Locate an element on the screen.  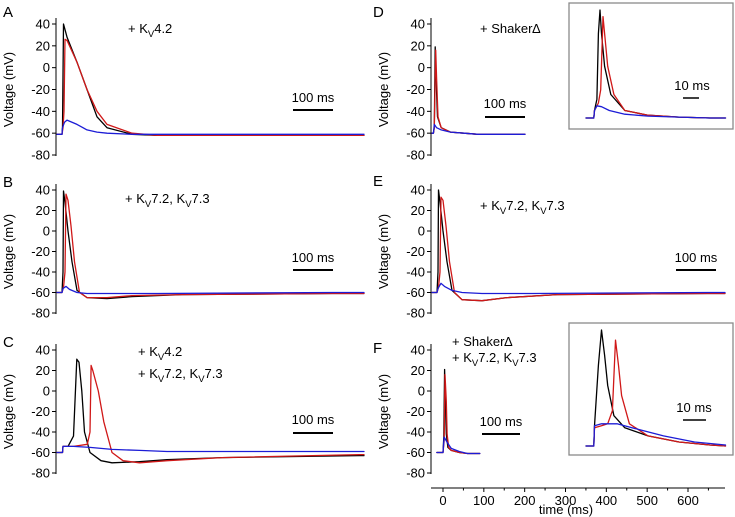
inset-scale-bar-label: 10 ms is located at coordinates (692, 85).